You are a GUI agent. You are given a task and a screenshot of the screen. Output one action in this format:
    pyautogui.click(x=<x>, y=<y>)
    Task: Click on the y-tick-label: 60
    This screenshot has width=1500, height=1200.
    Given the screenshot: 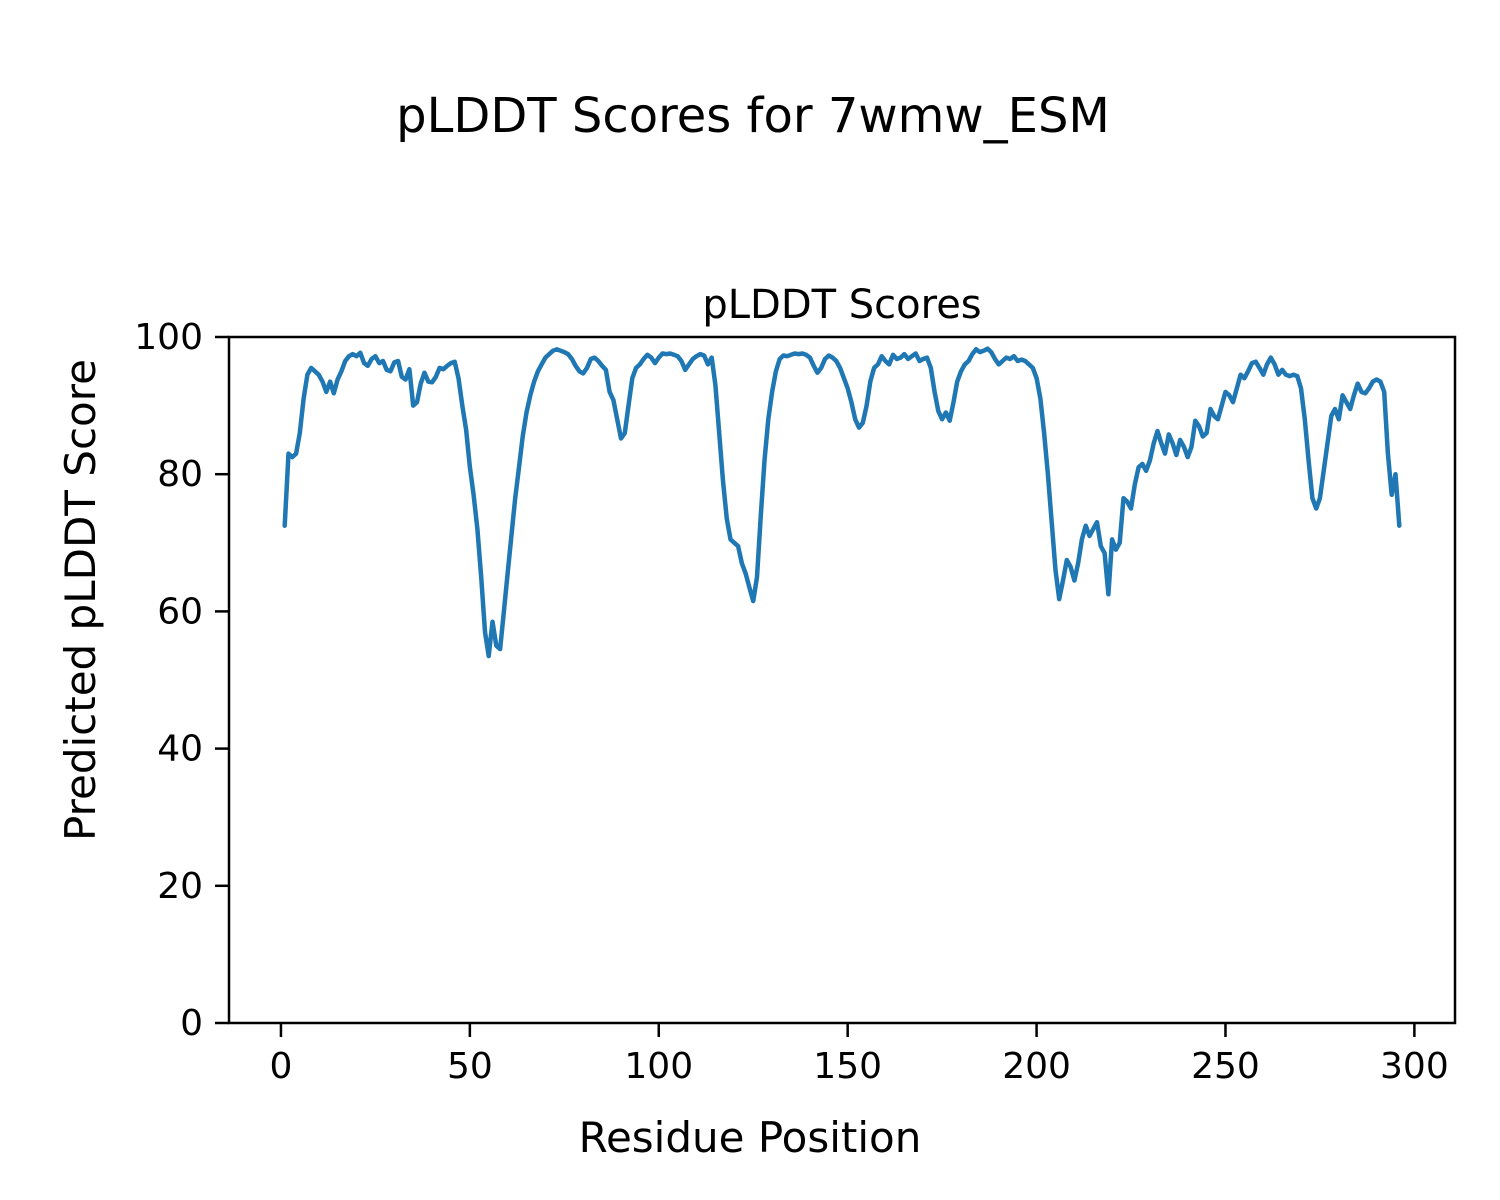 What is the action you would take?
    pyautogui.click(x=180, y=611)
    